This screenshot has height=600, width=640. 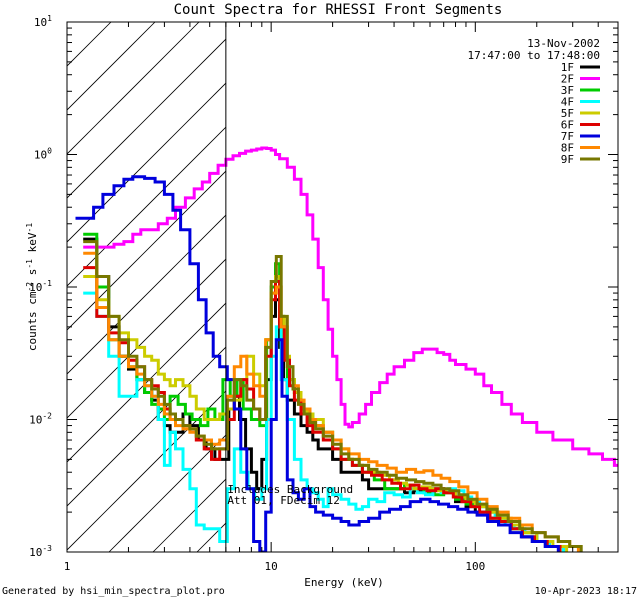 I want to click on y-tick-label: 10⁻³, so click(x=40, y=551).